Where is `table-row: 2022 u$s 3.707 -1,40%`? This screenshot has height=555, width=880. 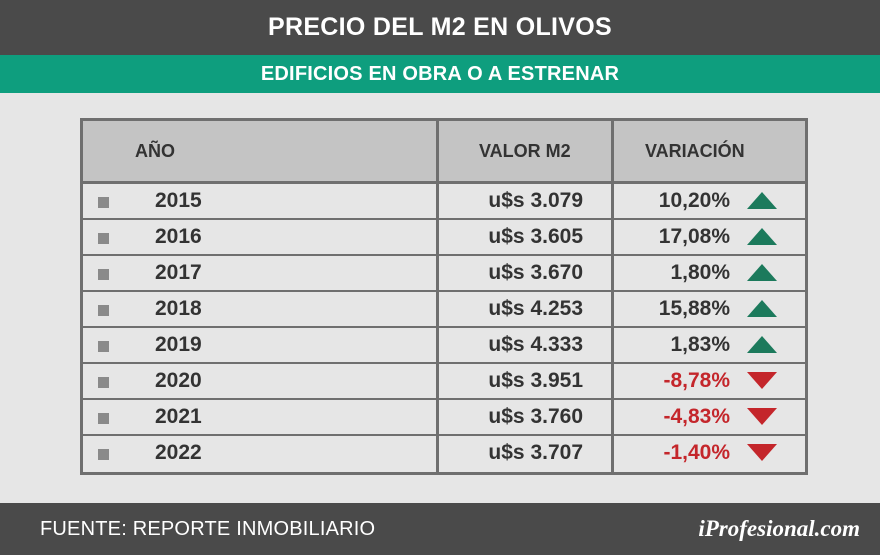
table-row: 2022 u$s 3.707 -1,40% is located at coordinates (444, 454).